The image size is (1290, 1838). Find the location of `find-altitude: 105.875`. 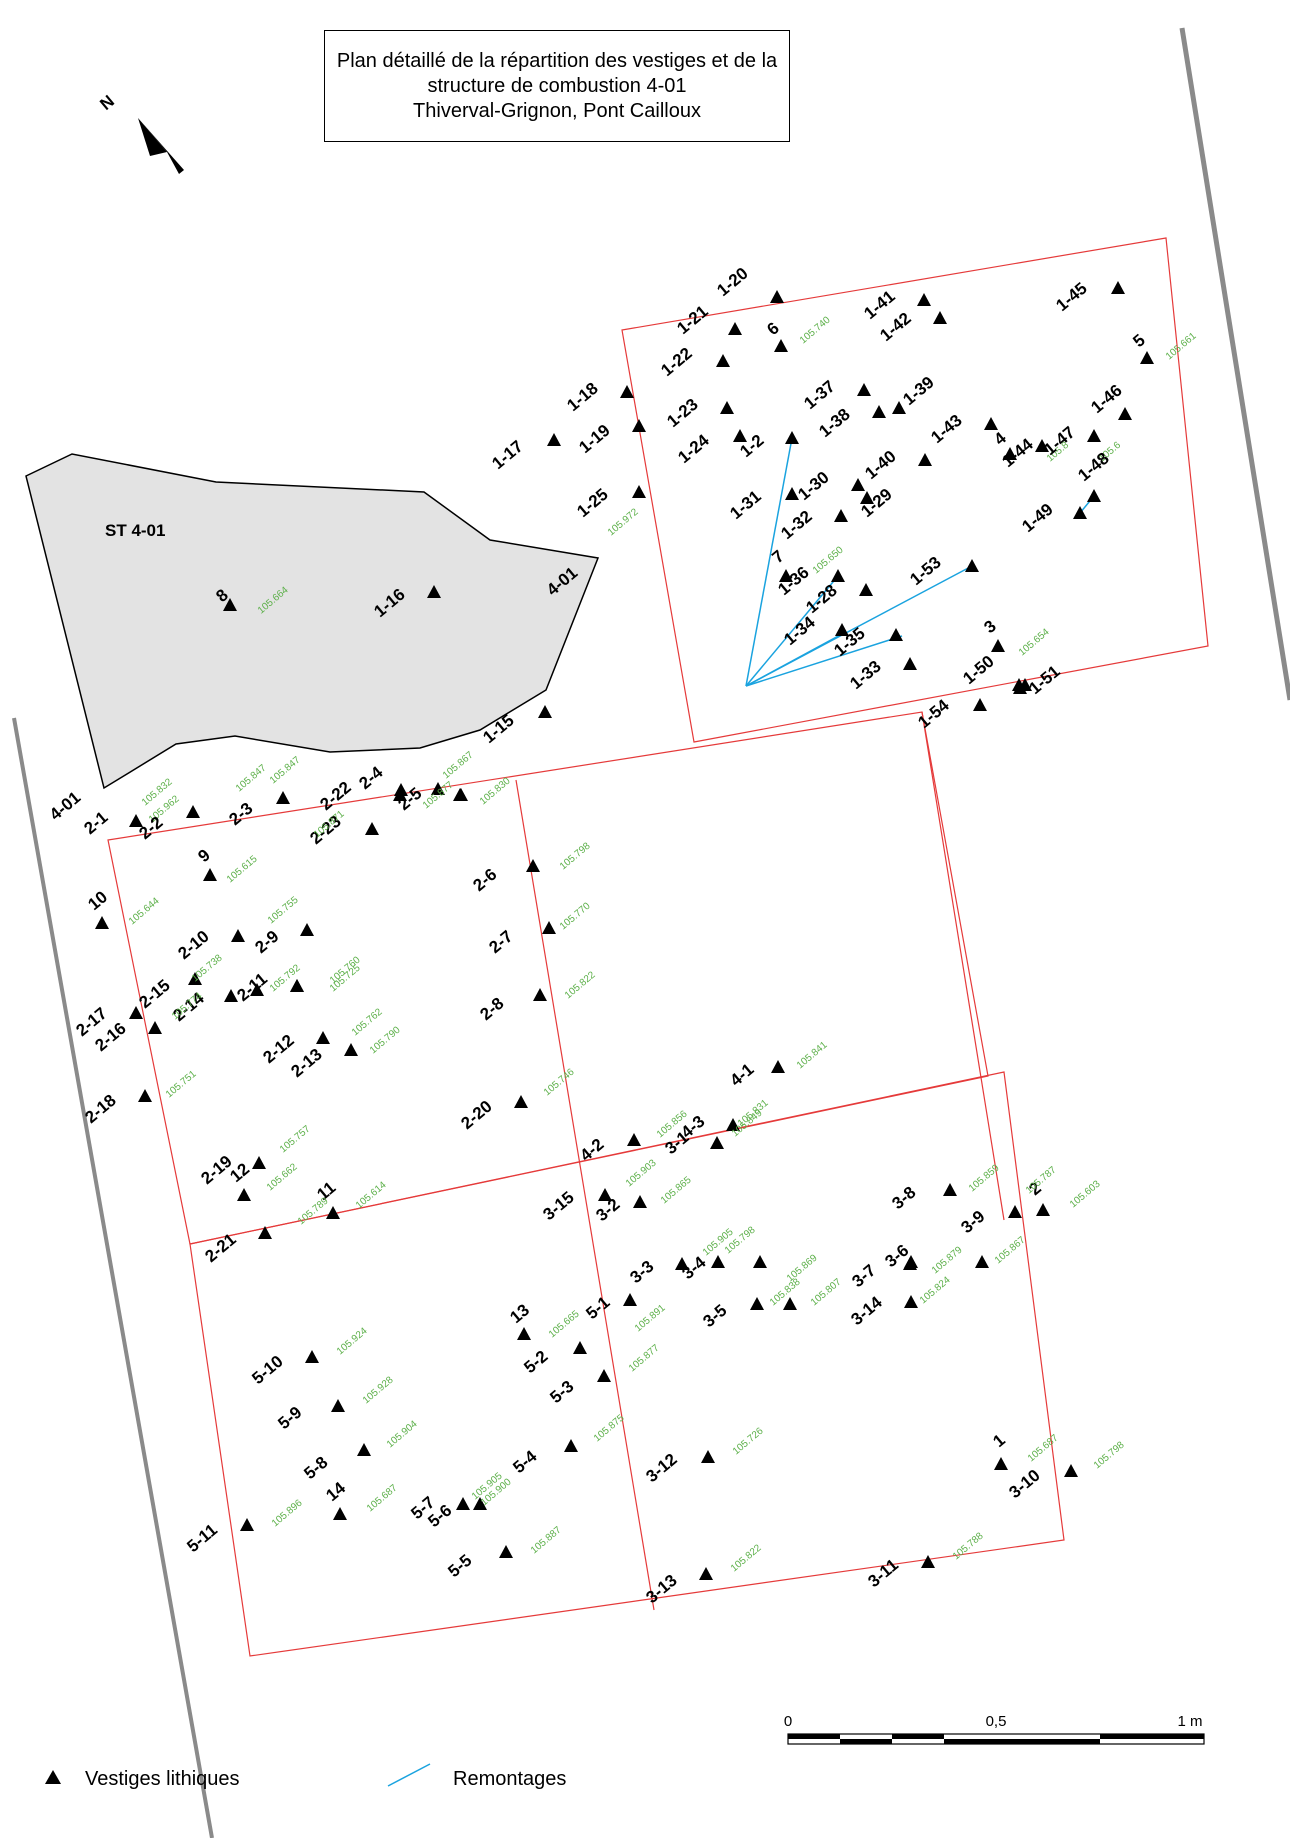

find-altitude: 105.875 is located at coordinates (609, 1428).